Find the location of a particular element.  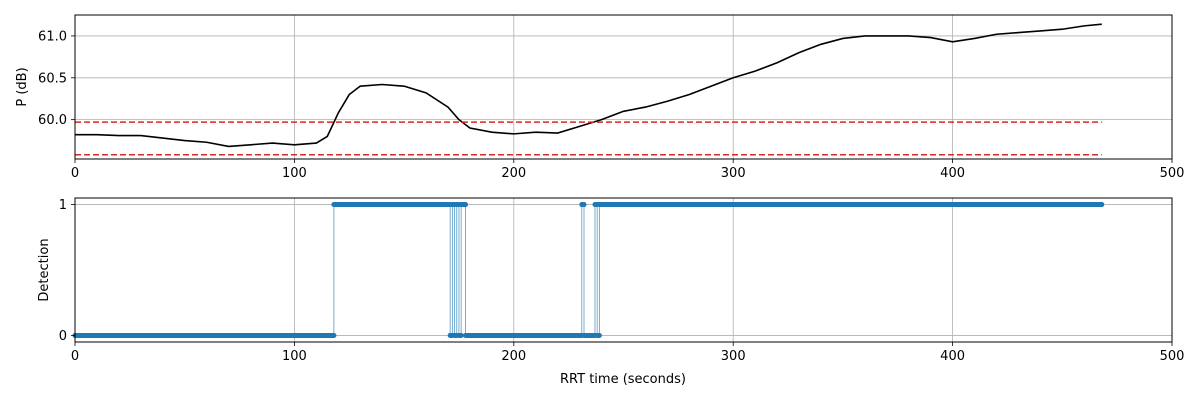

detection-x-tick-label: 100 is located at coordinates (294, 356).